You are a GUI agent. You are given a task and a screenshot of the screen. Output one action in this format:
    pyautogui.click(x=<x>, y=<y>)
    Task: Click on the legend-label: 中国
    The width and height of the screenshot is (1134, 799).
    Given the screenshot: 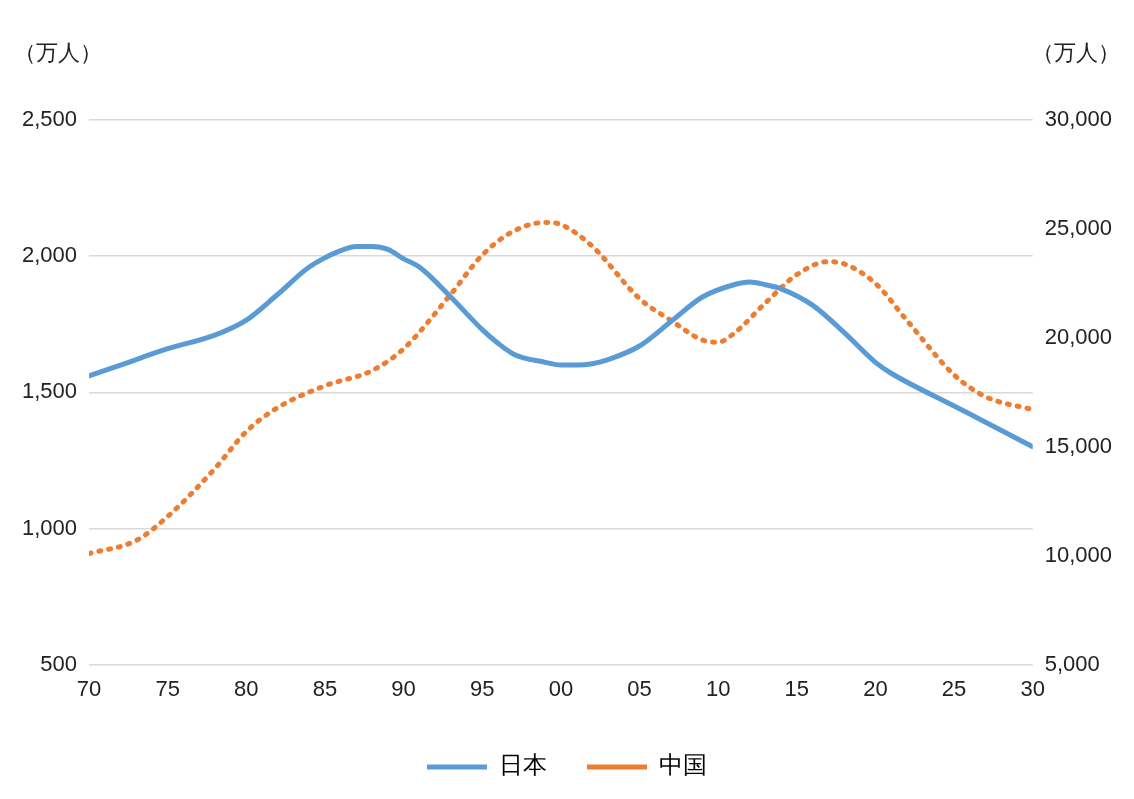 What is the action you would take?
    pyautogui.click(x=683, y=765)
    